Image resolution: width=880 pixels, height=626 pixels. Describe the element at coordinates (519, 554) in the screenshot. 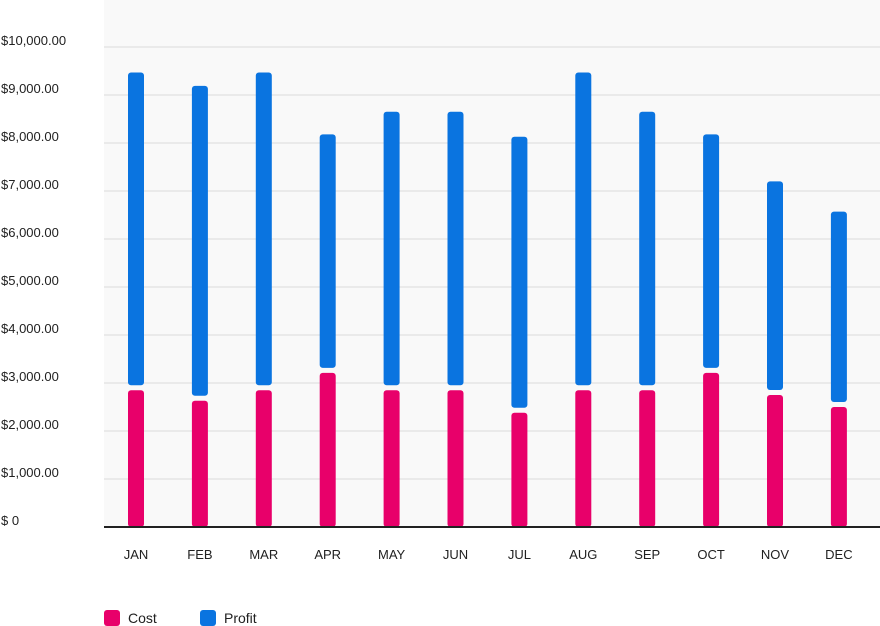

I see `x-tick-label: JUL` at that location.